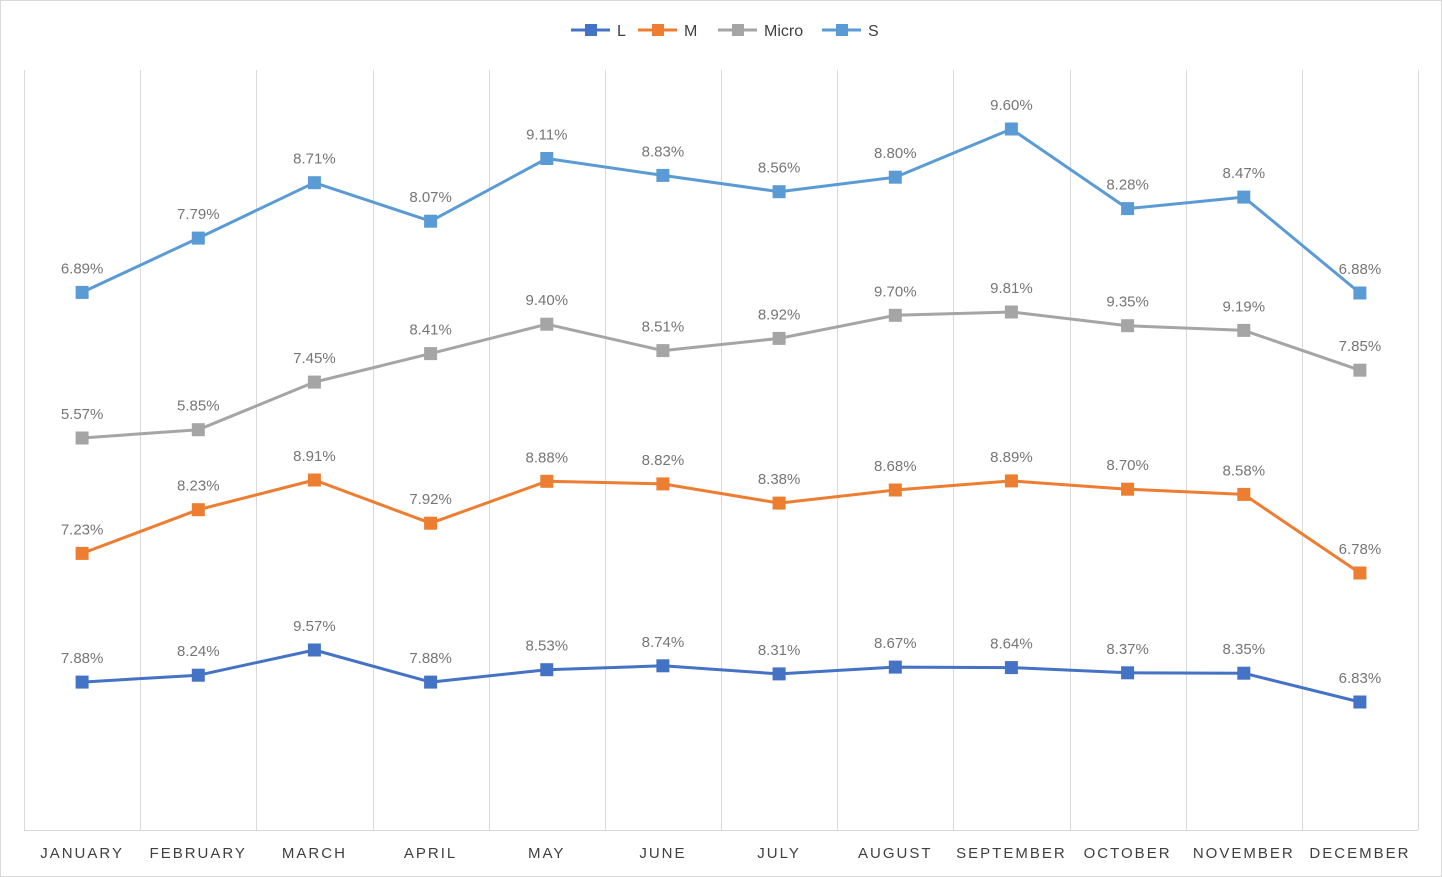 This screenshot has height=877, width=1442. I want to click on data-label: 9.60%, so click(1011, 105).